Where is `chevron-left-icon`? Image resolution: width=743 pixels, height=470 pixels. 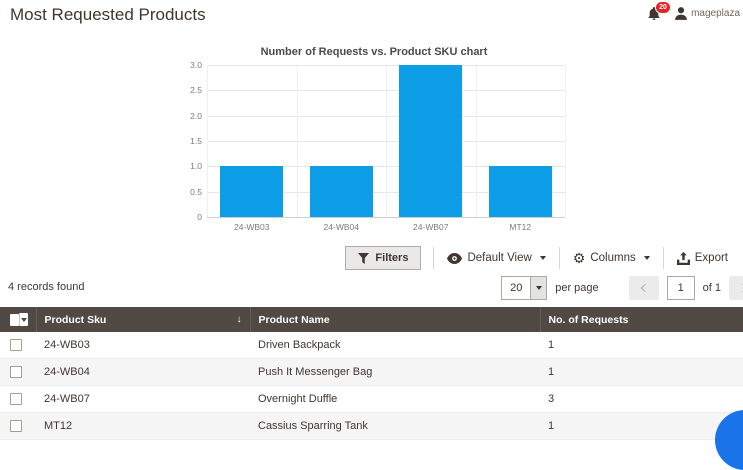 chevron-left-icon is located at coordinates (644, 288).